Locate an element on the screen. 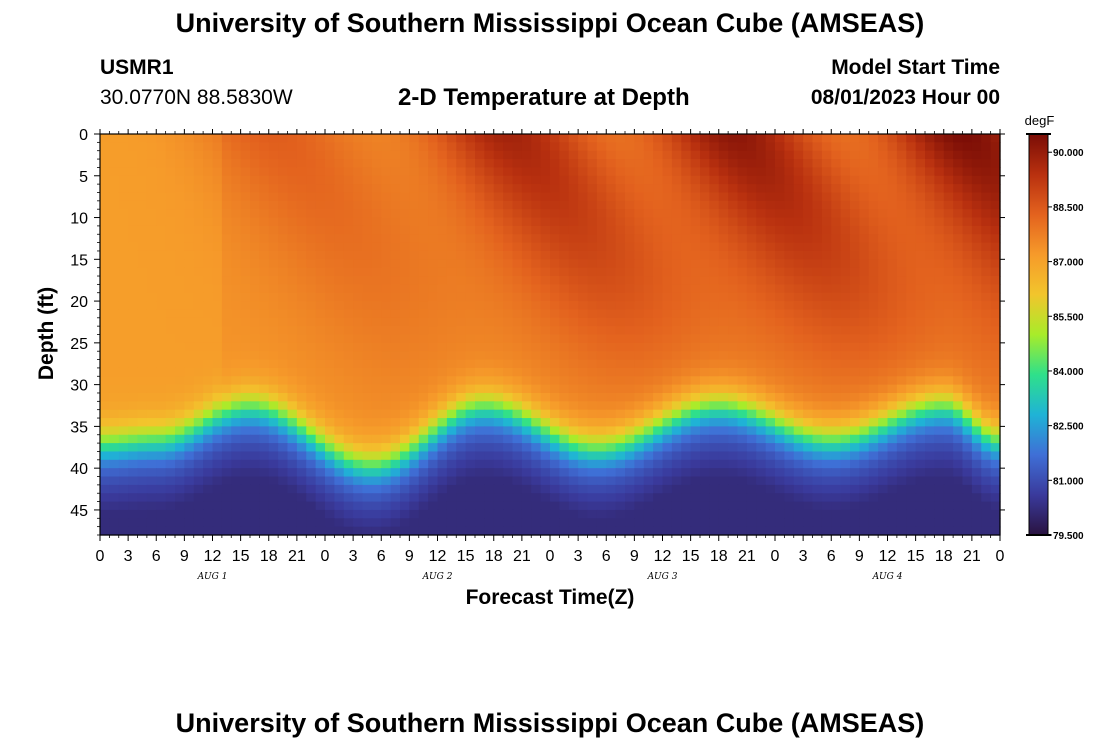 Image resolution: width=1100 pixels, height=750 pixels. x-tick-label: 6 is located at coordinates (606, 556).